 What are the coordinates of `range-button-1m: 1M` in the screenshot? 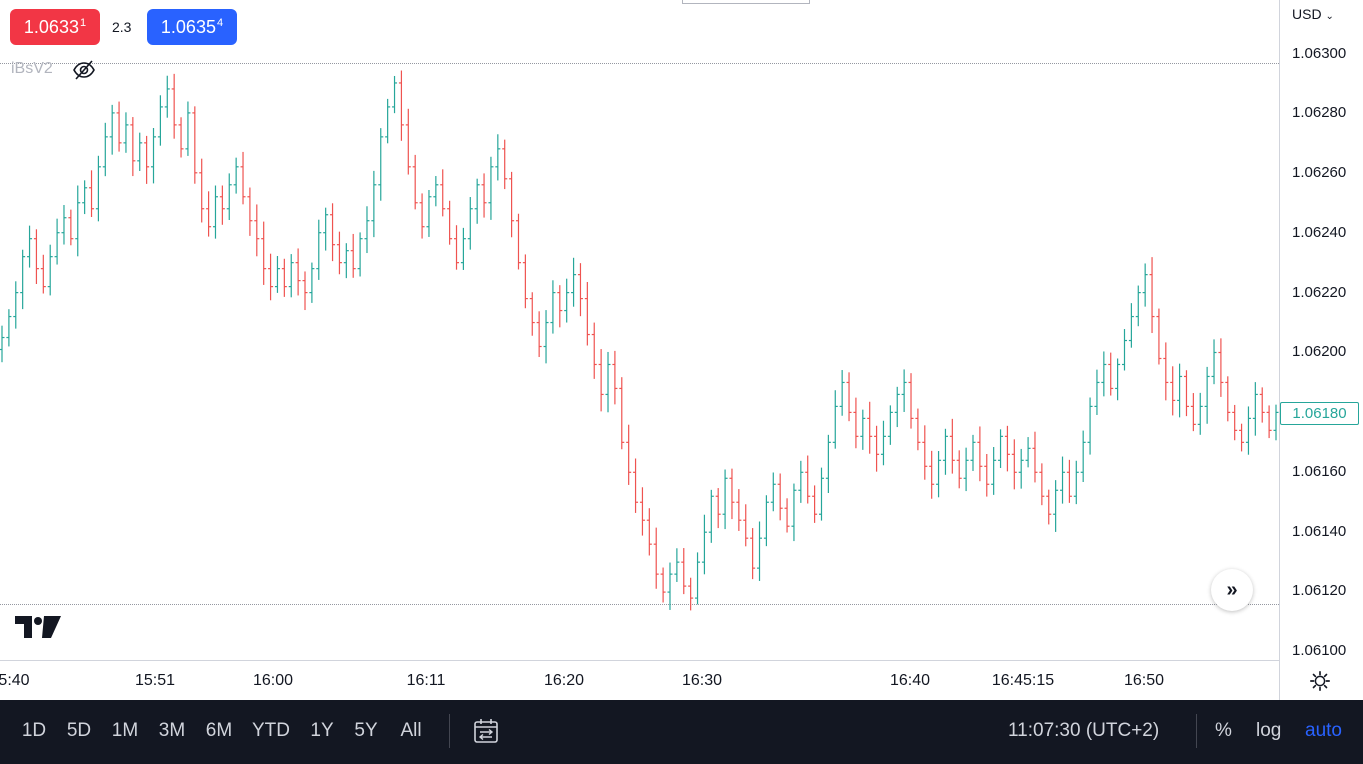 It's located at (125, 730).